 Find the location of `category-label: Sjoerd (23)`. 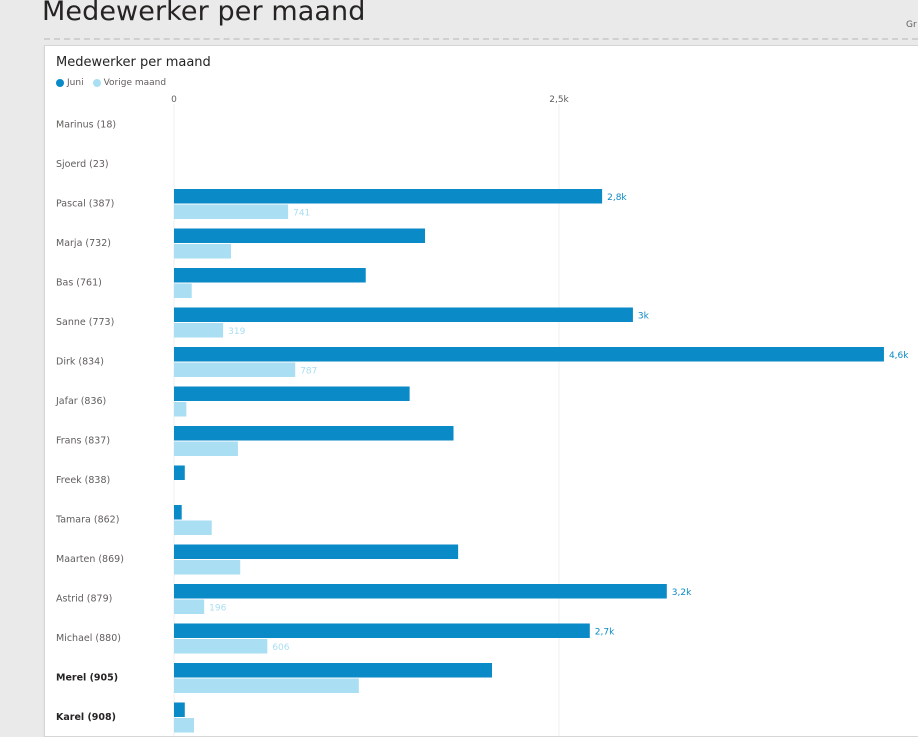

category-label: Sjoerd (23) is located at coordinates (82, 164).